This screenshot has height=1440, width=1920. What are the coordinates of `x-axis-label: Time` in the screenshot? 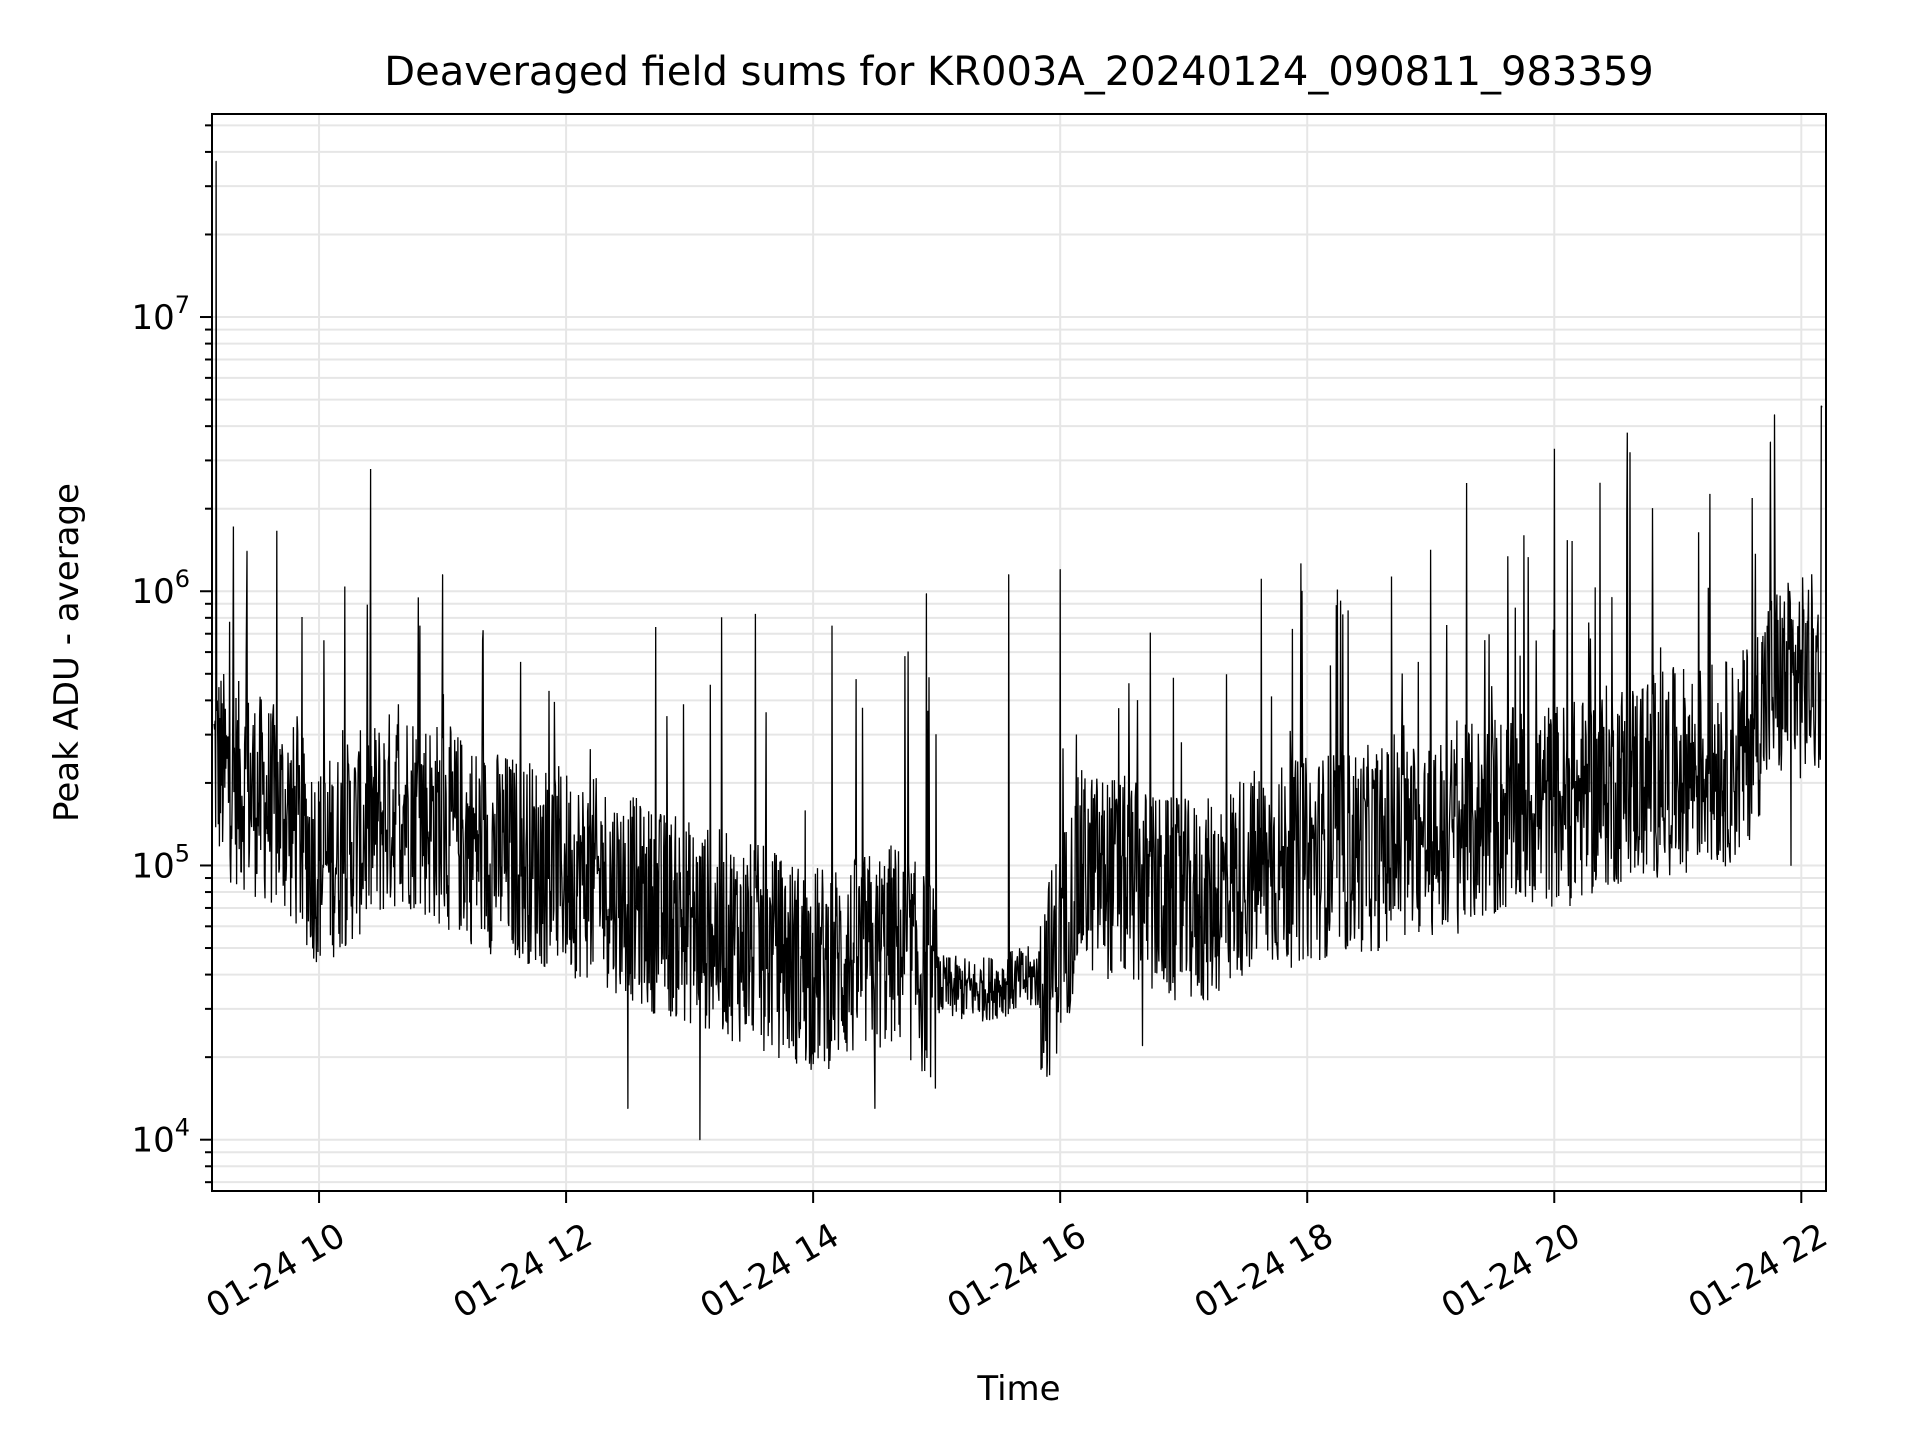 It's located at (1018, 1389).